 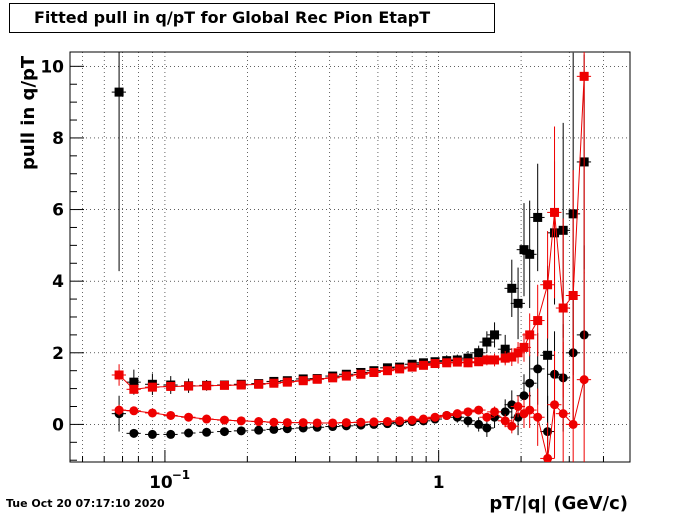 I want to click on y-tick-label: 6, so click(x=58, y=211).